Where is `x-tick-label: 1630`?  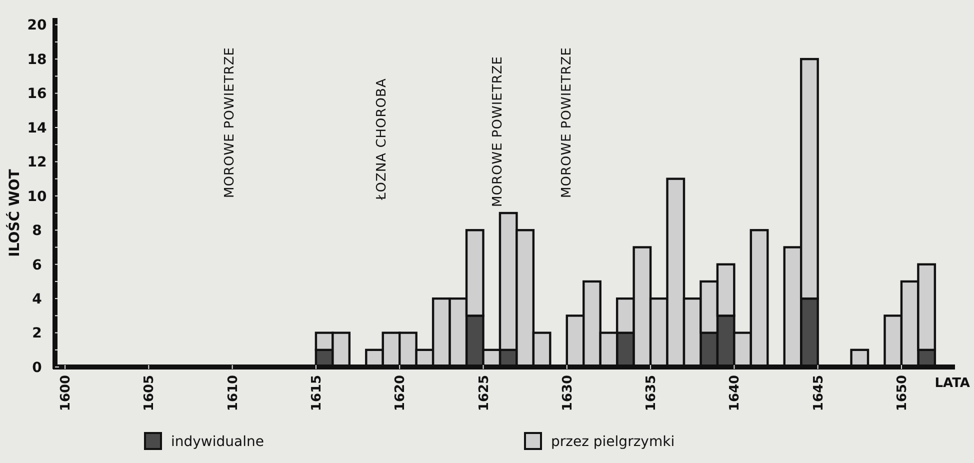
x-tick-label: 1630 is located at coordinates (568, 393).